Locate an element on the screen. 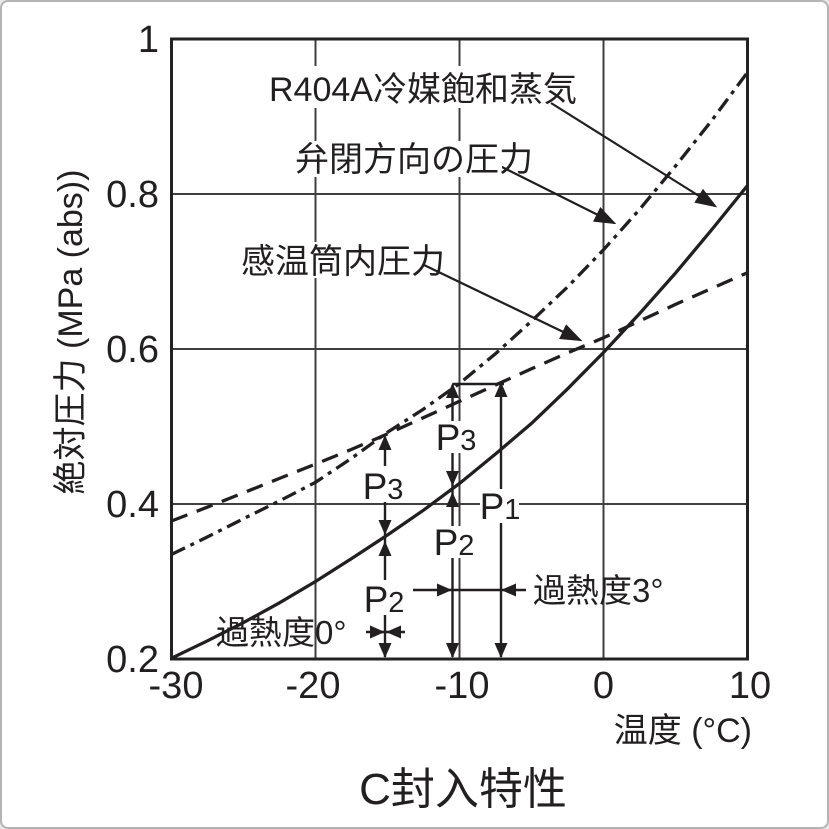 The image size is (829, 829). arrow-to-saturation-curve is located at coordinates (634, 155).